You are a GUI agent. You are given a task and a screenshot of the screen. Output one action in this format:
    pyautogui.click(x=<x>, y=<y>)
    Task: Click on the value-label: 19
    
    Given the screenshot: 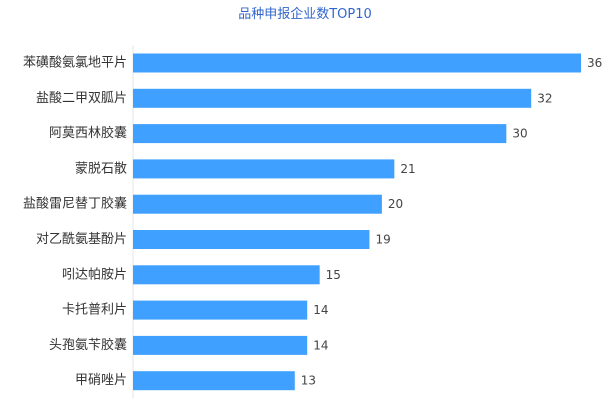 What is the action you would take?
    pyautogui.click(x=382, y=240)
    